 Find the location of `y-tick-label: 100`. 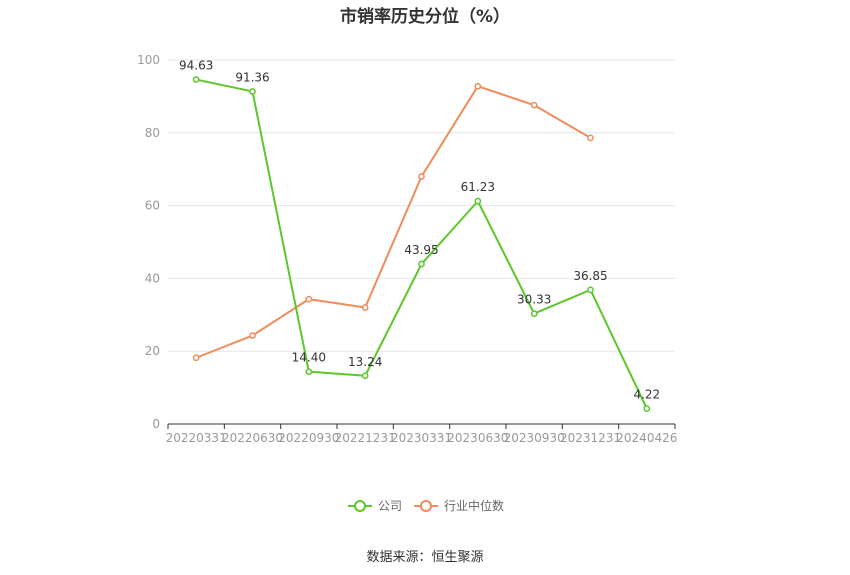

y-tick-label: 100 is located at coordinates (148, 60).